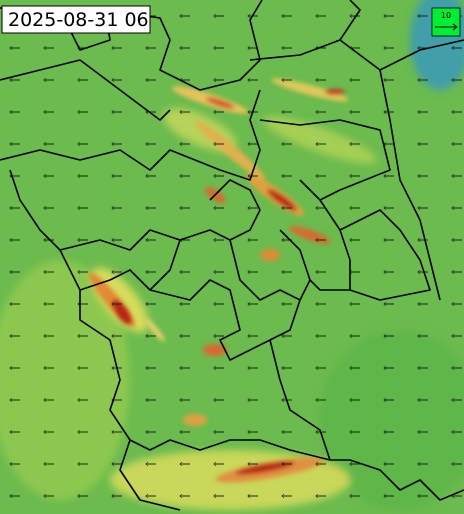 The width and height of the screenshot is (464, 514). I want to click on timestamp: 2025-08-31 06, so click(78, 20).